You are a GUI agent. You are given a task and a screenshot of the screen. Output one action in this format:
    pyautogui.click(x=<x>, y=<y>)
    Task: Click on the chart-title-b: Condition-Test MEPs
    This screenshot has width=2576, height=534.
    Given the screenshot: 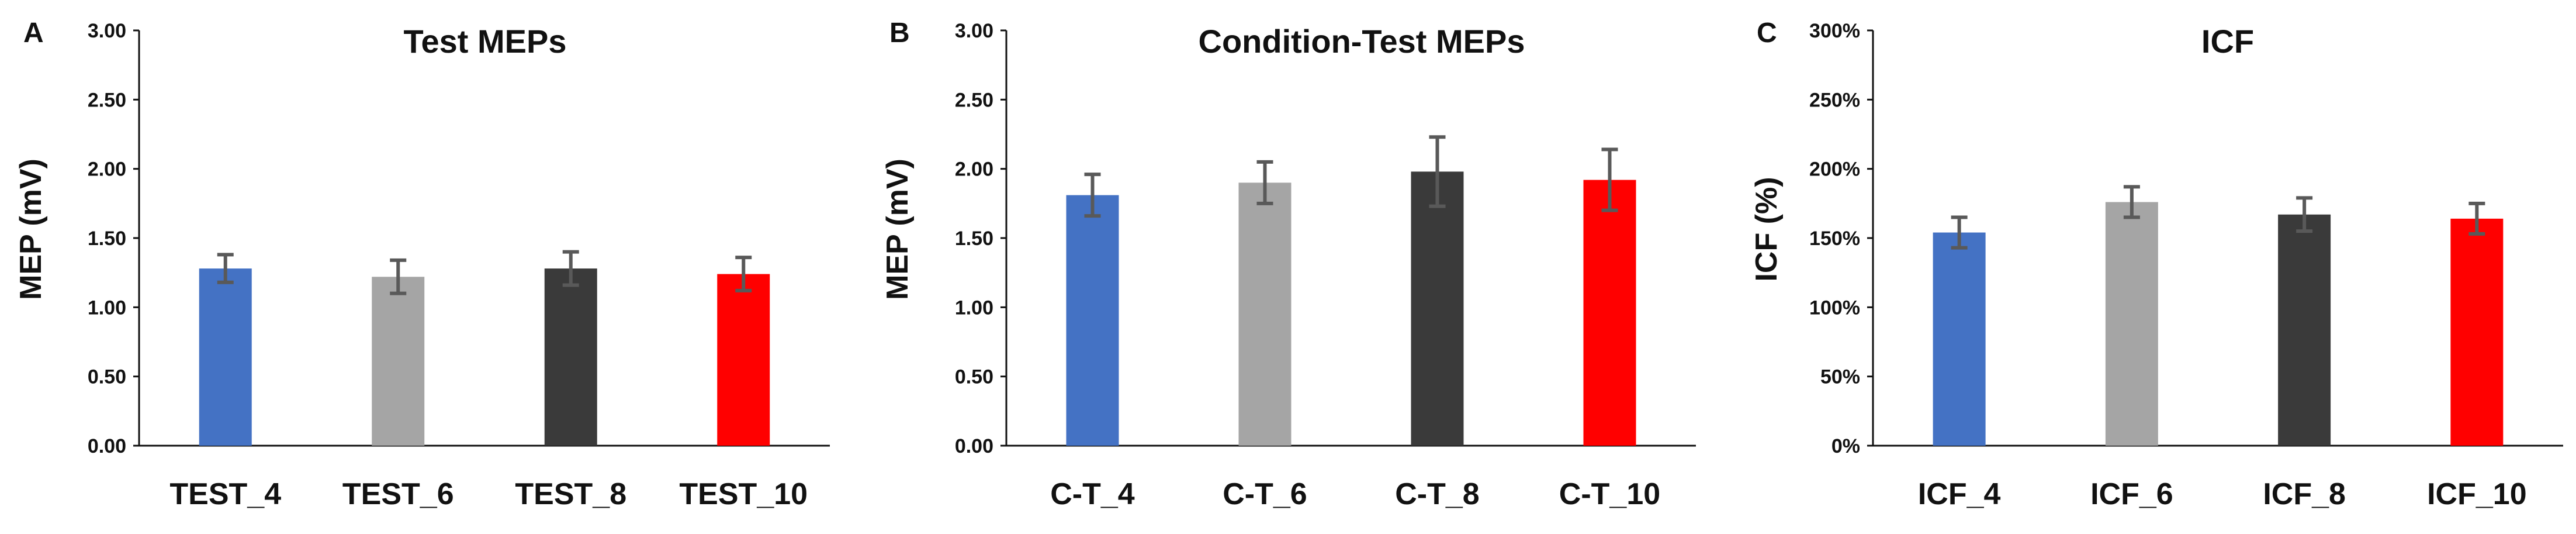 What is the action you would take?
    pyautogui.click(x=1362, y=41)
    